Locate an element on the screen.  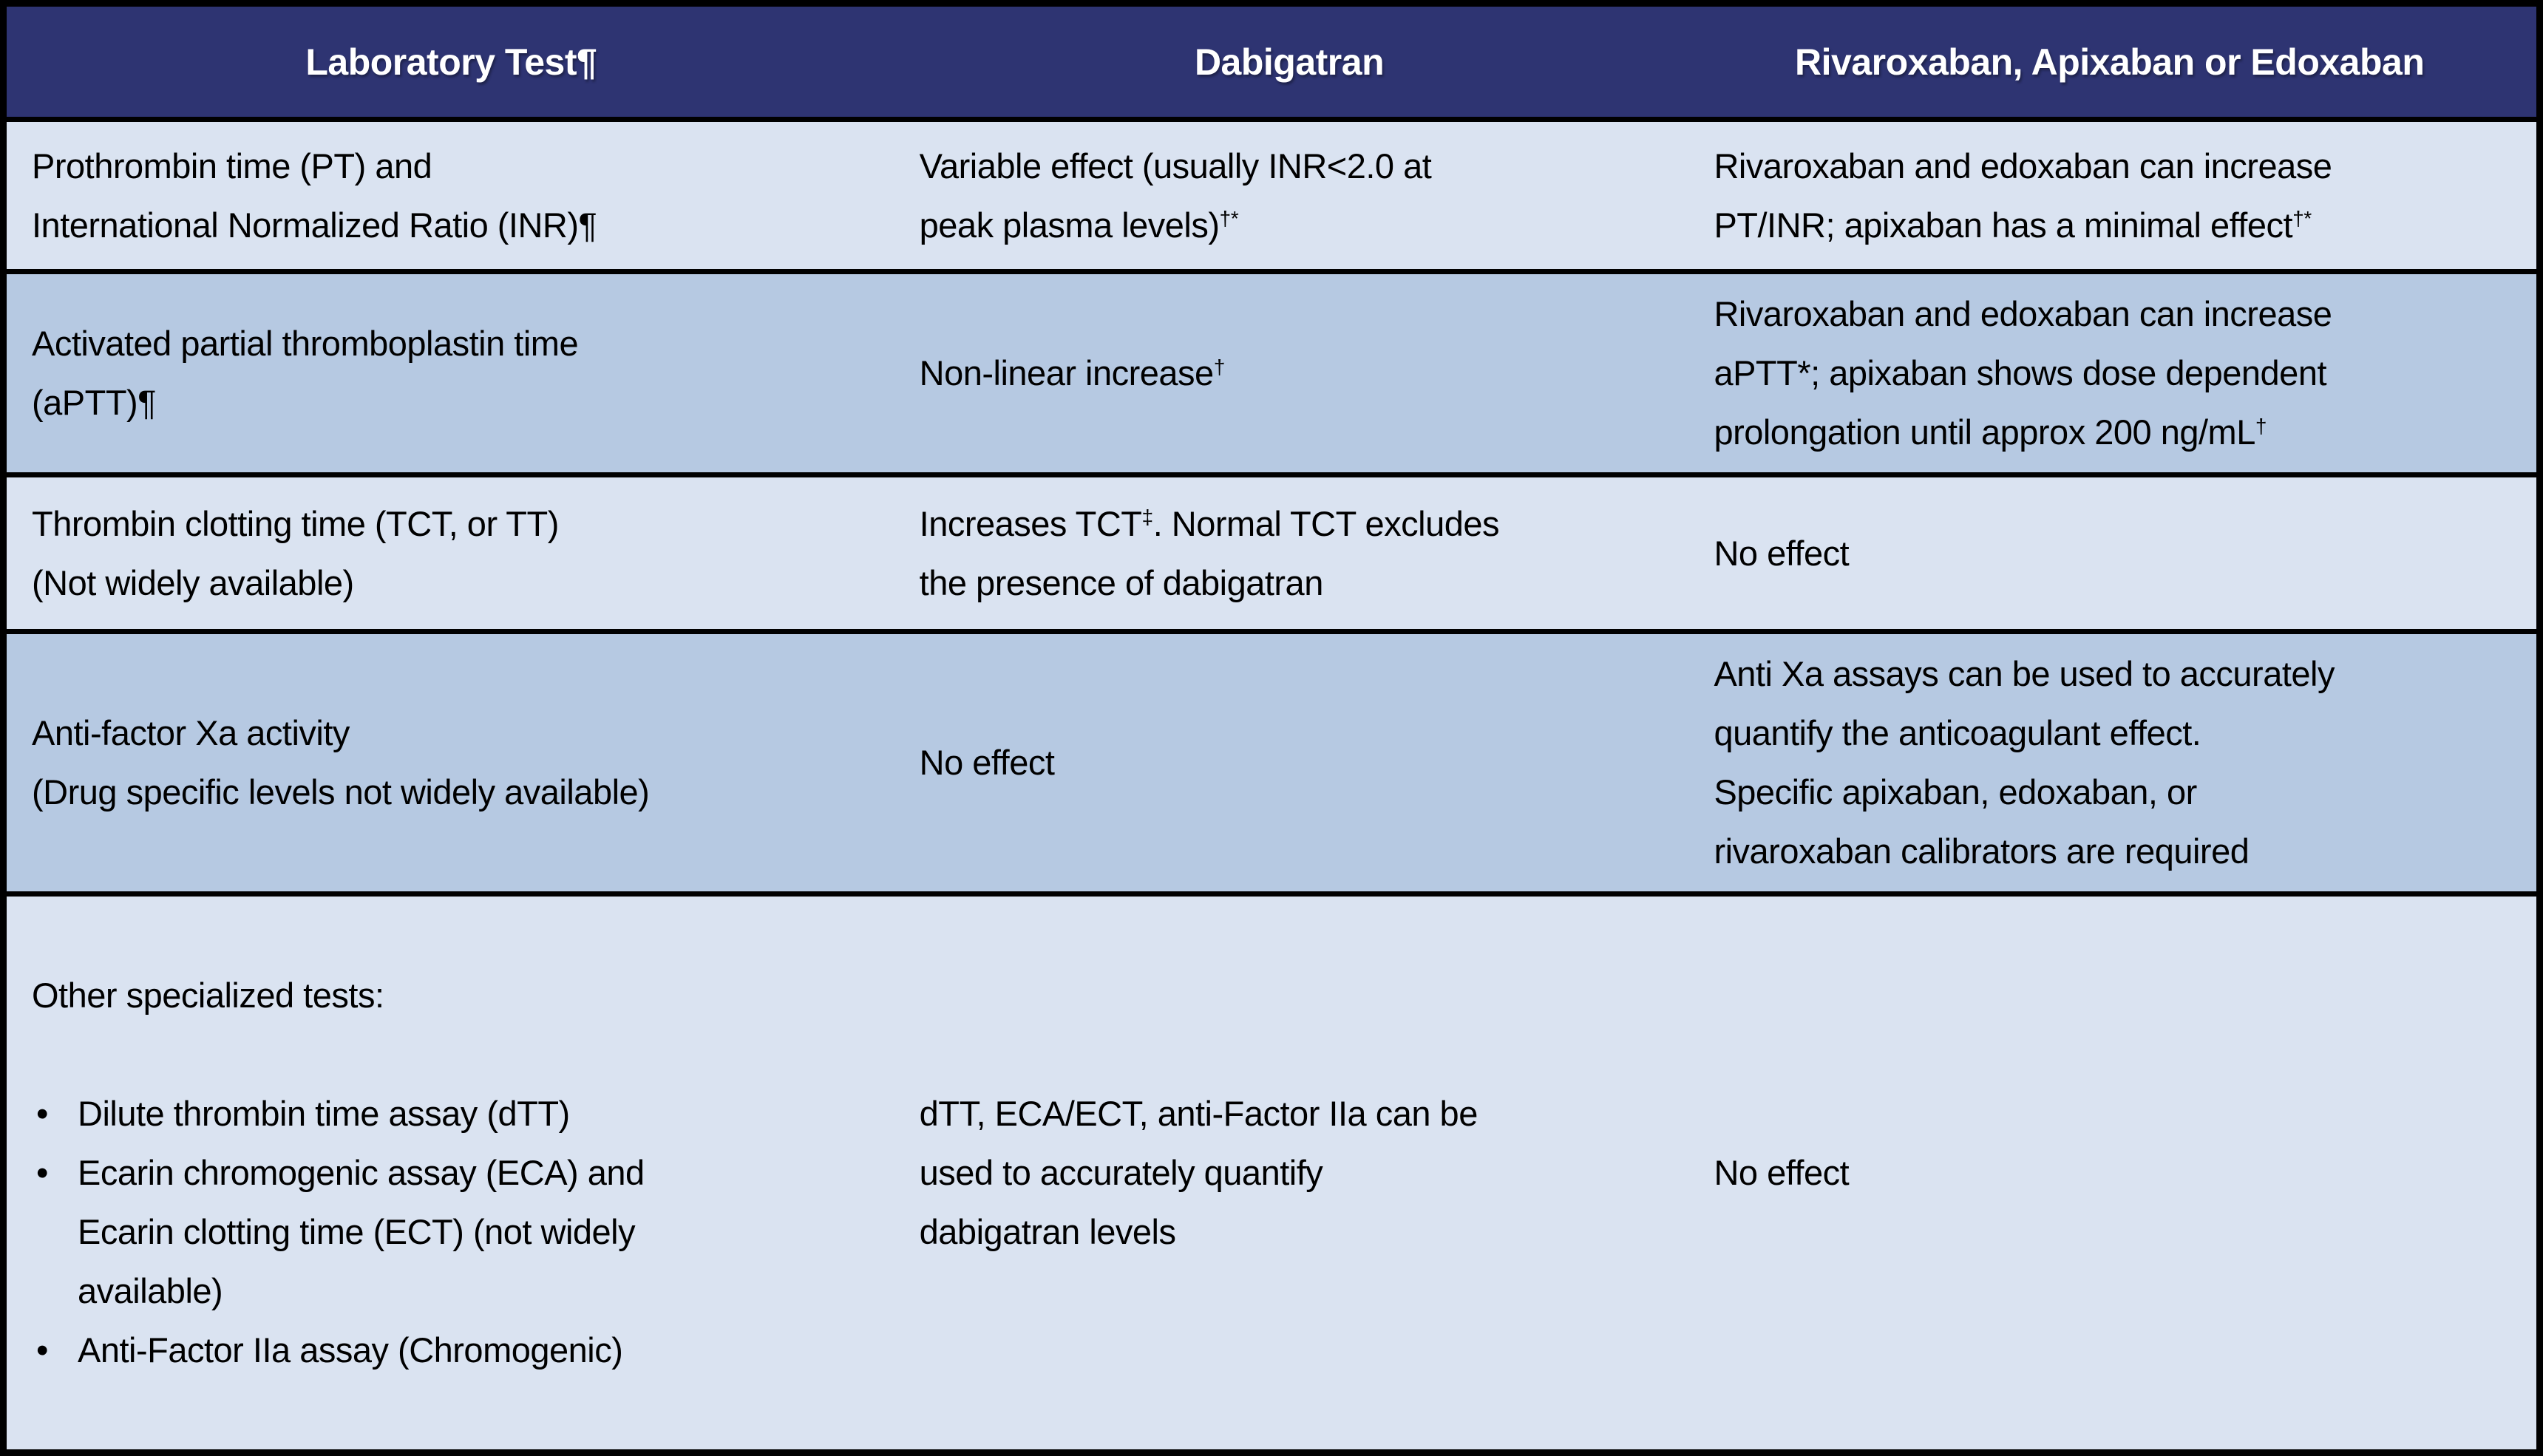
cell-other-tests-xabans: No effect is located at coordinates (2111, 1173).